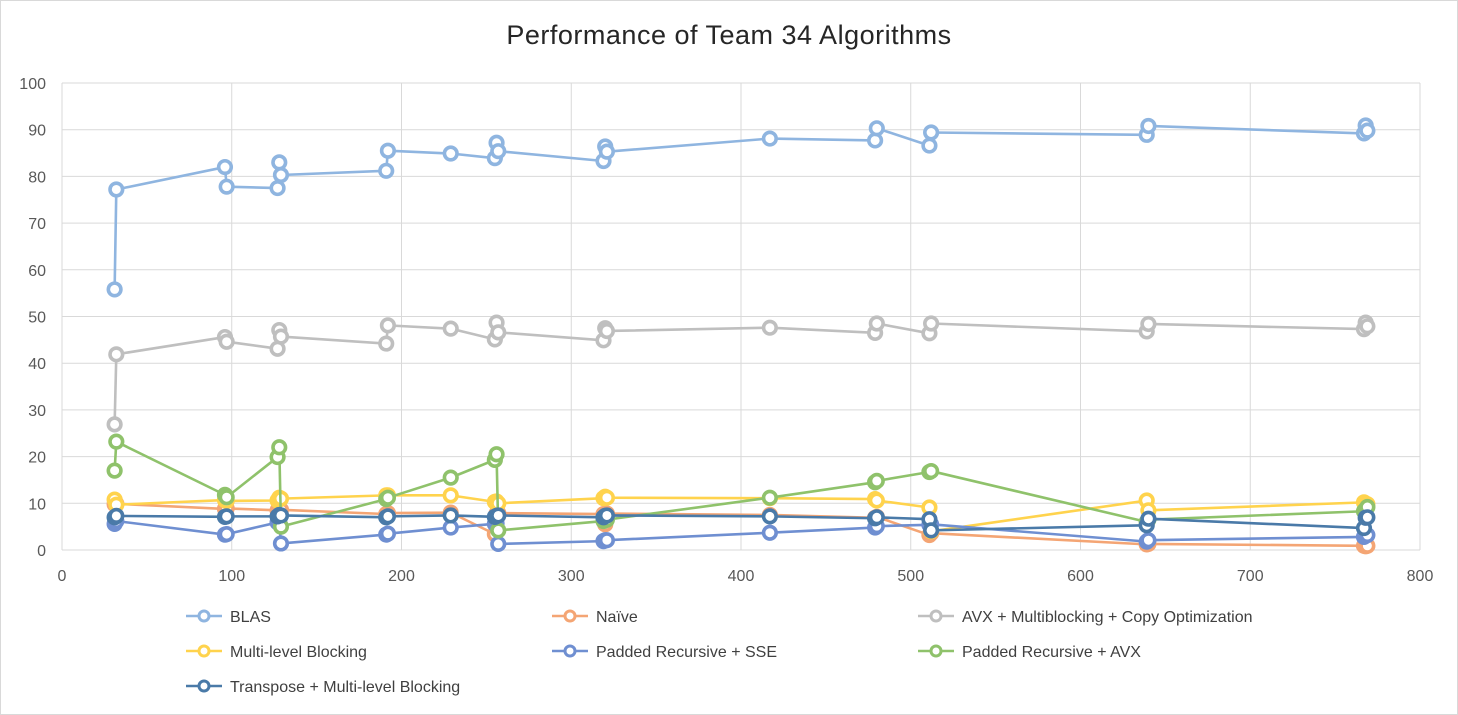  I want to click on legend-label: Padded Recursive + AVX, so click(1051, 652).